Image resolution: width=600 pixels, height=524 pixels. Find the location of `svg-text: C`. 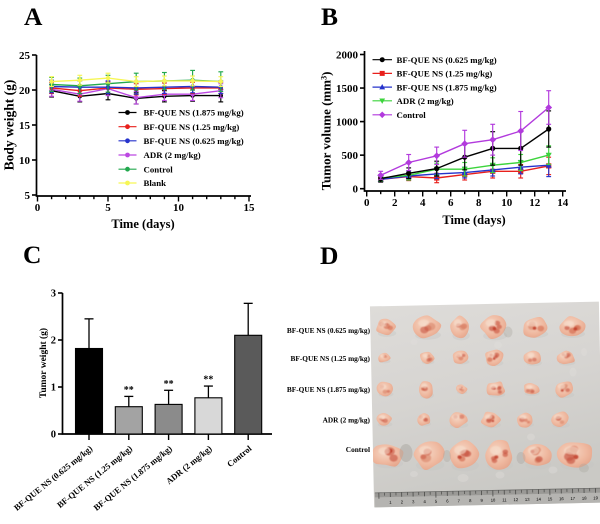

svg-text: C is located at coordinates (32, 254).